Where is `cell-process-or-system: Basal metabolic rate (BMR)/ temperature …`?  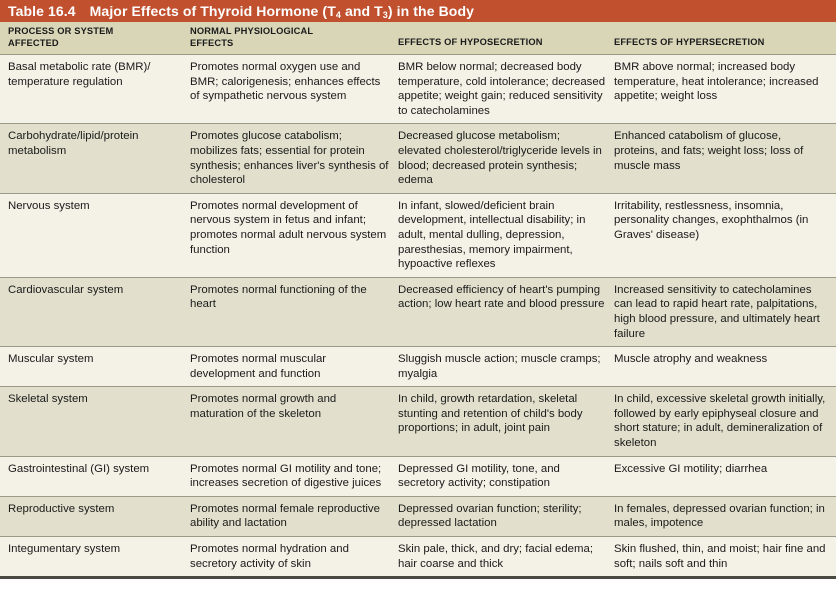
cell-process-or-system: Basal metabolic rate (BMR)/ temperature … is located at coordinates (79, 74).